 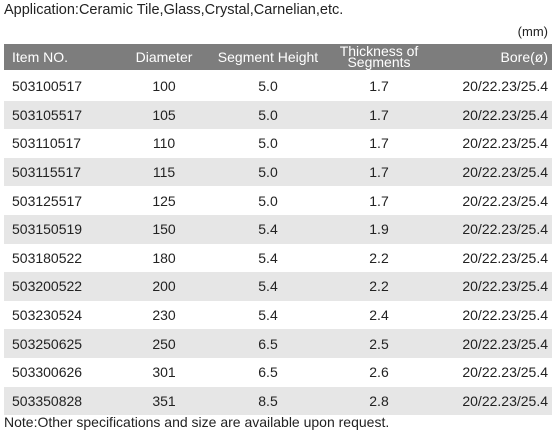 I want to click on table-row: 503300626 301 6.5 2.6 20/22.23/25.4, so click(x=278, y=372).